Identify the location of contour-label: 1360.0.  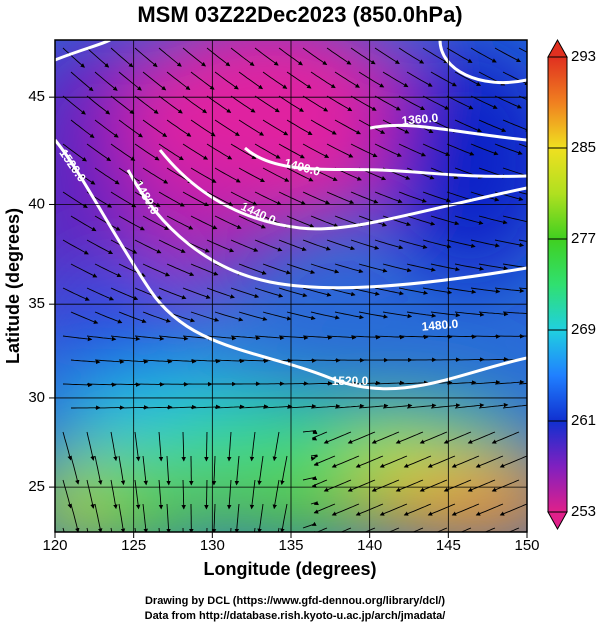
(420, 119).